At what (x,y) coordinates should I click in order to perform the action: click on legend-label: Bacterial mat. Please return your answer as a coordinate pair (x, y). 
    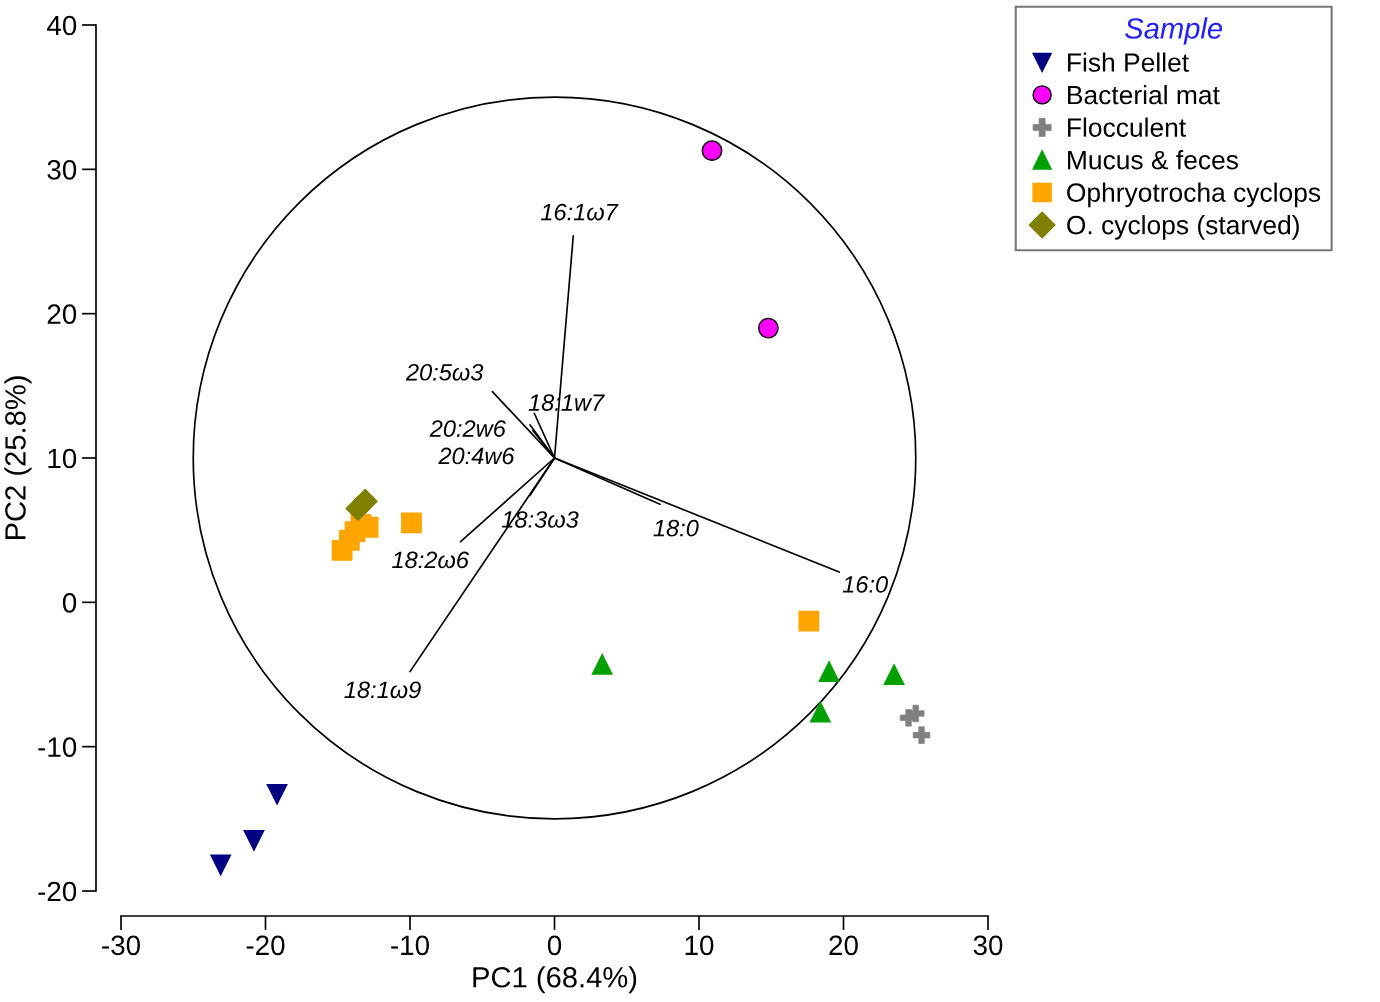
    Looking at the image, I should click on (1144, 94).